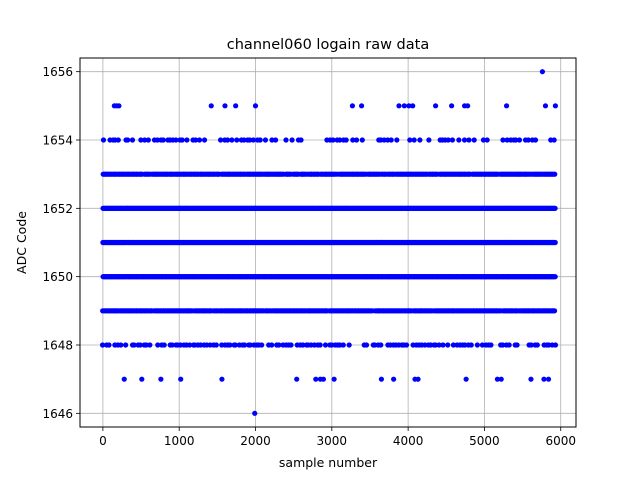  I want to click on x-tick-label: 0, so click(103, 441).